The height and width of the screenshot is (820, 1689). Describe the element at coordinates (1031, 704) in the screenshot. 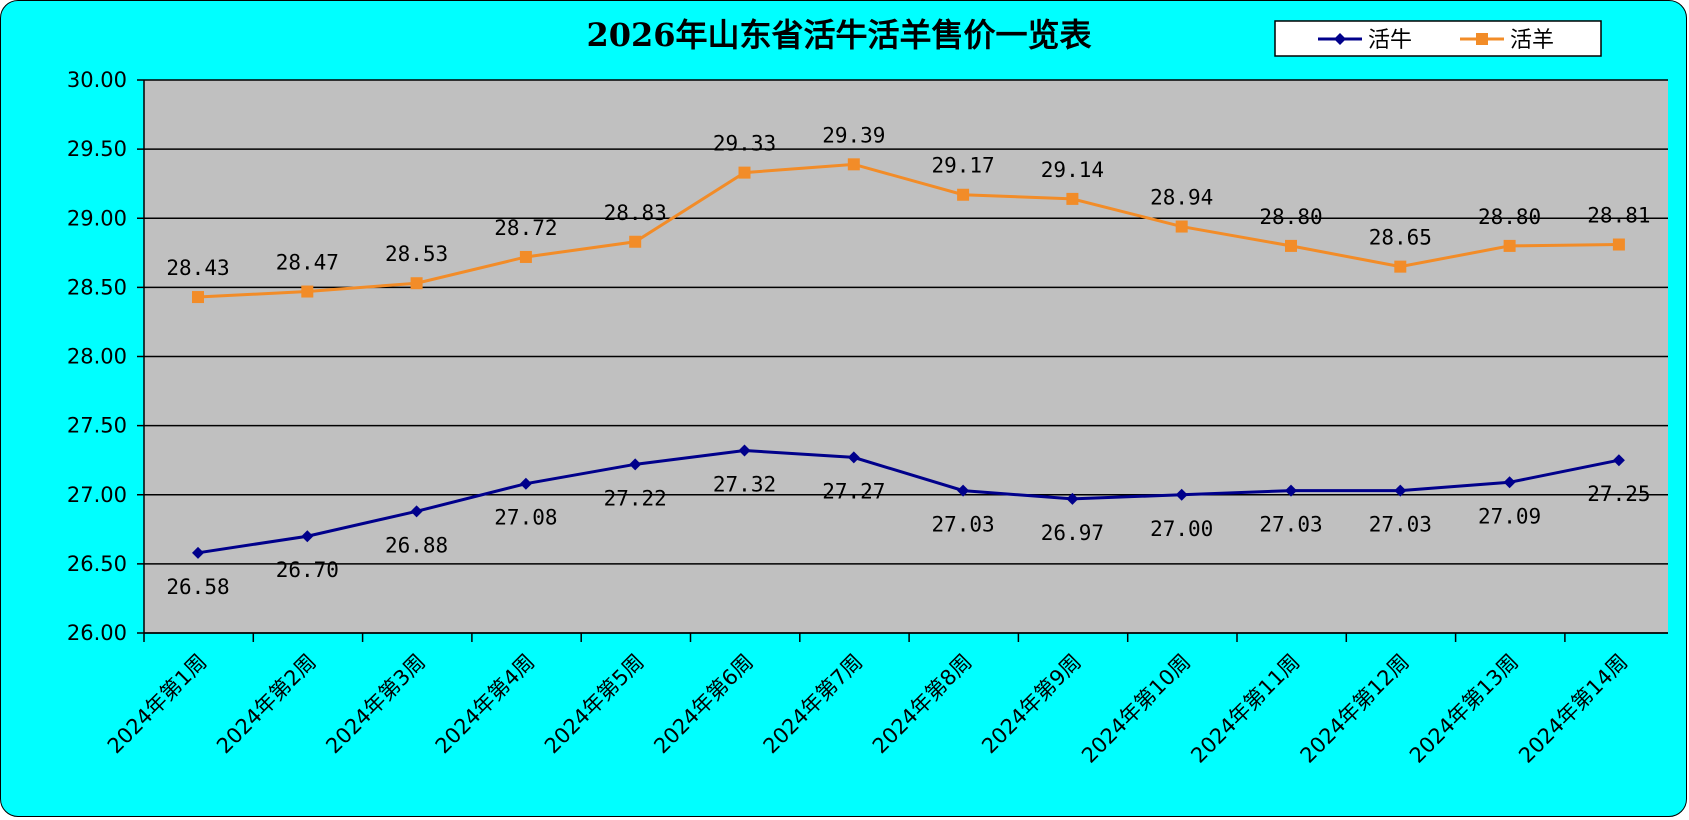

I see `x-tick-label: 2024年第9周` at that location.